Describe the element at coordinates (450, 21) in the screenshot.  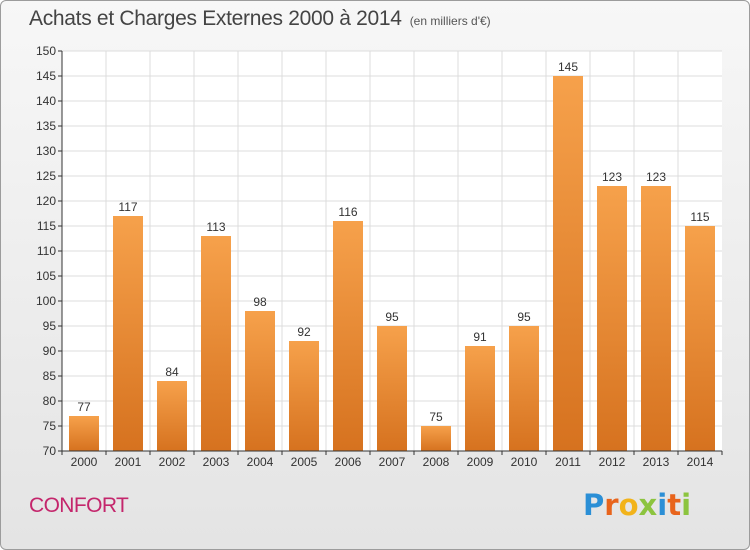
I see `chart-subtitle: (en milliers d'€)` at that location.